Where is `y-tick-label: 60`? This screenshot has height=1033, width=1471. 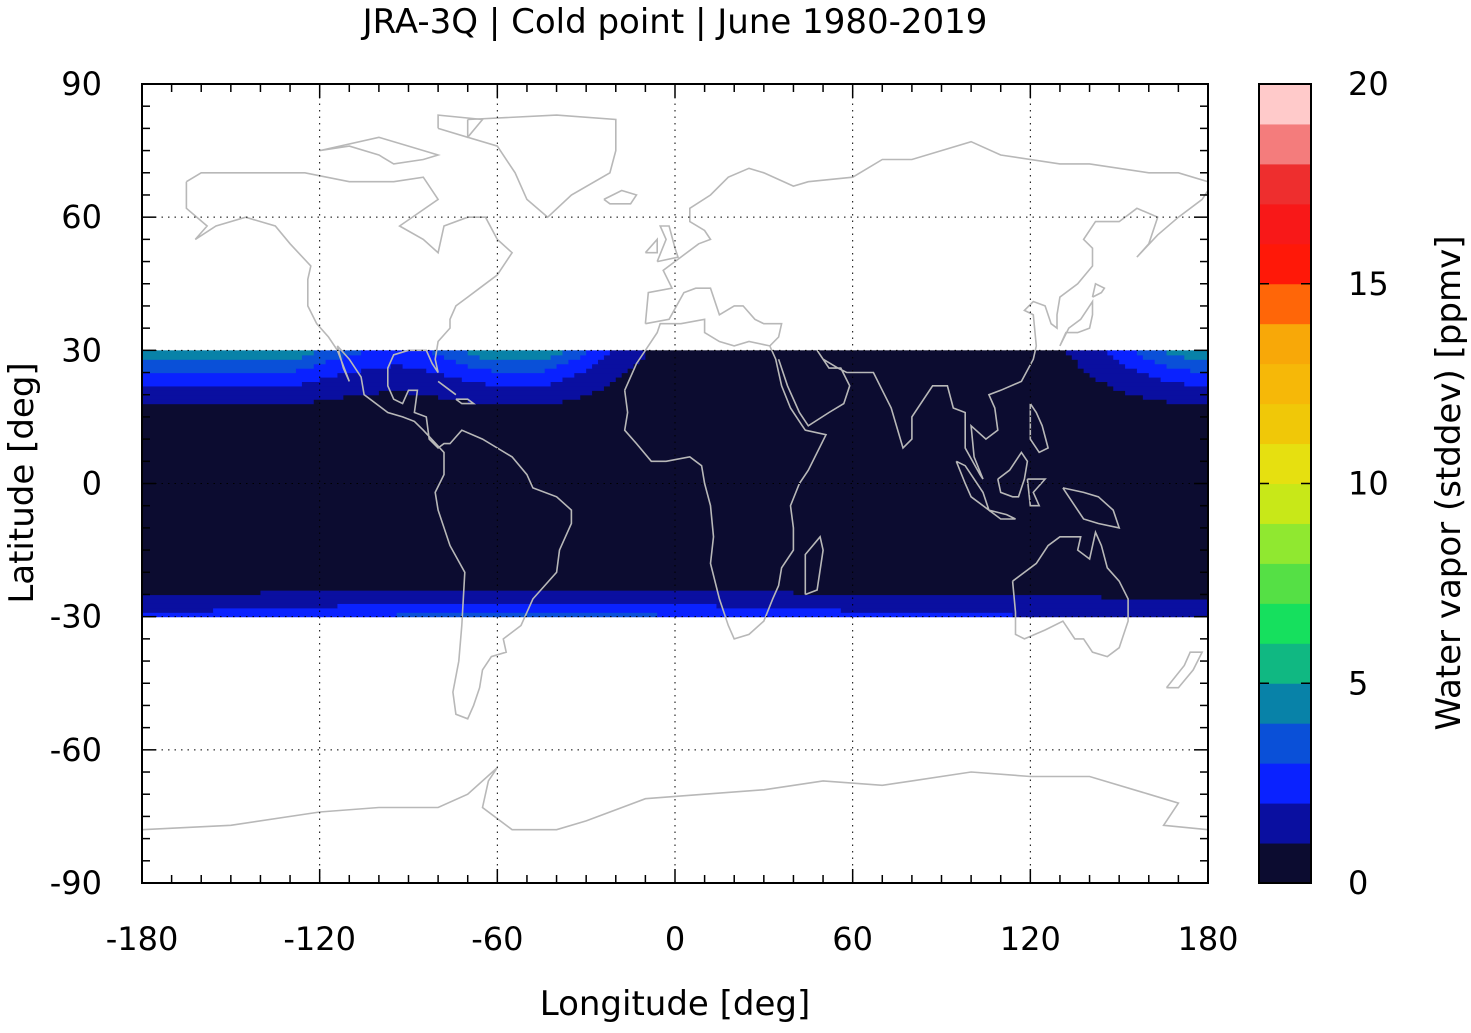 y-tick-label: 60 is located at coordinates (81, 217).